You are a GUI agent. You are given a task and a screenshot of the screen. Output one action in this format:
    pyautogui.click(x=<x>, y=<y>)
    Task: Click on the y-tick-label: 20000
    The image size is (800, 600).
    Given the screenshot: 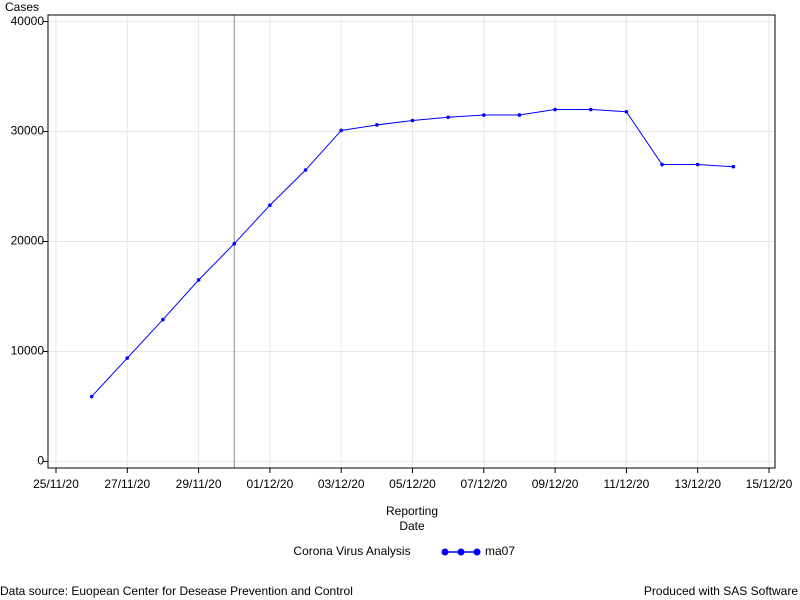 What is the action you would take?
    pyautogui.click(x=28, y=241)
    